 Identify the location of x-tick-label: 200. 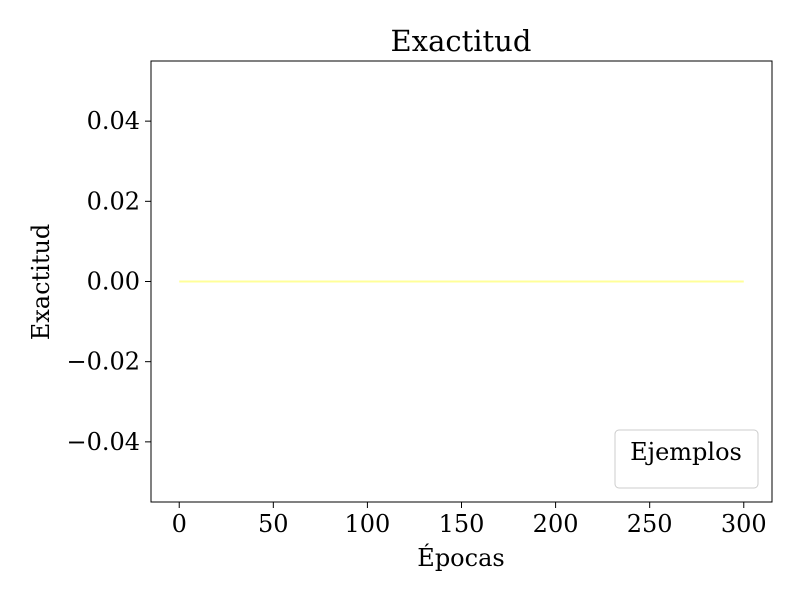
(556, 524).